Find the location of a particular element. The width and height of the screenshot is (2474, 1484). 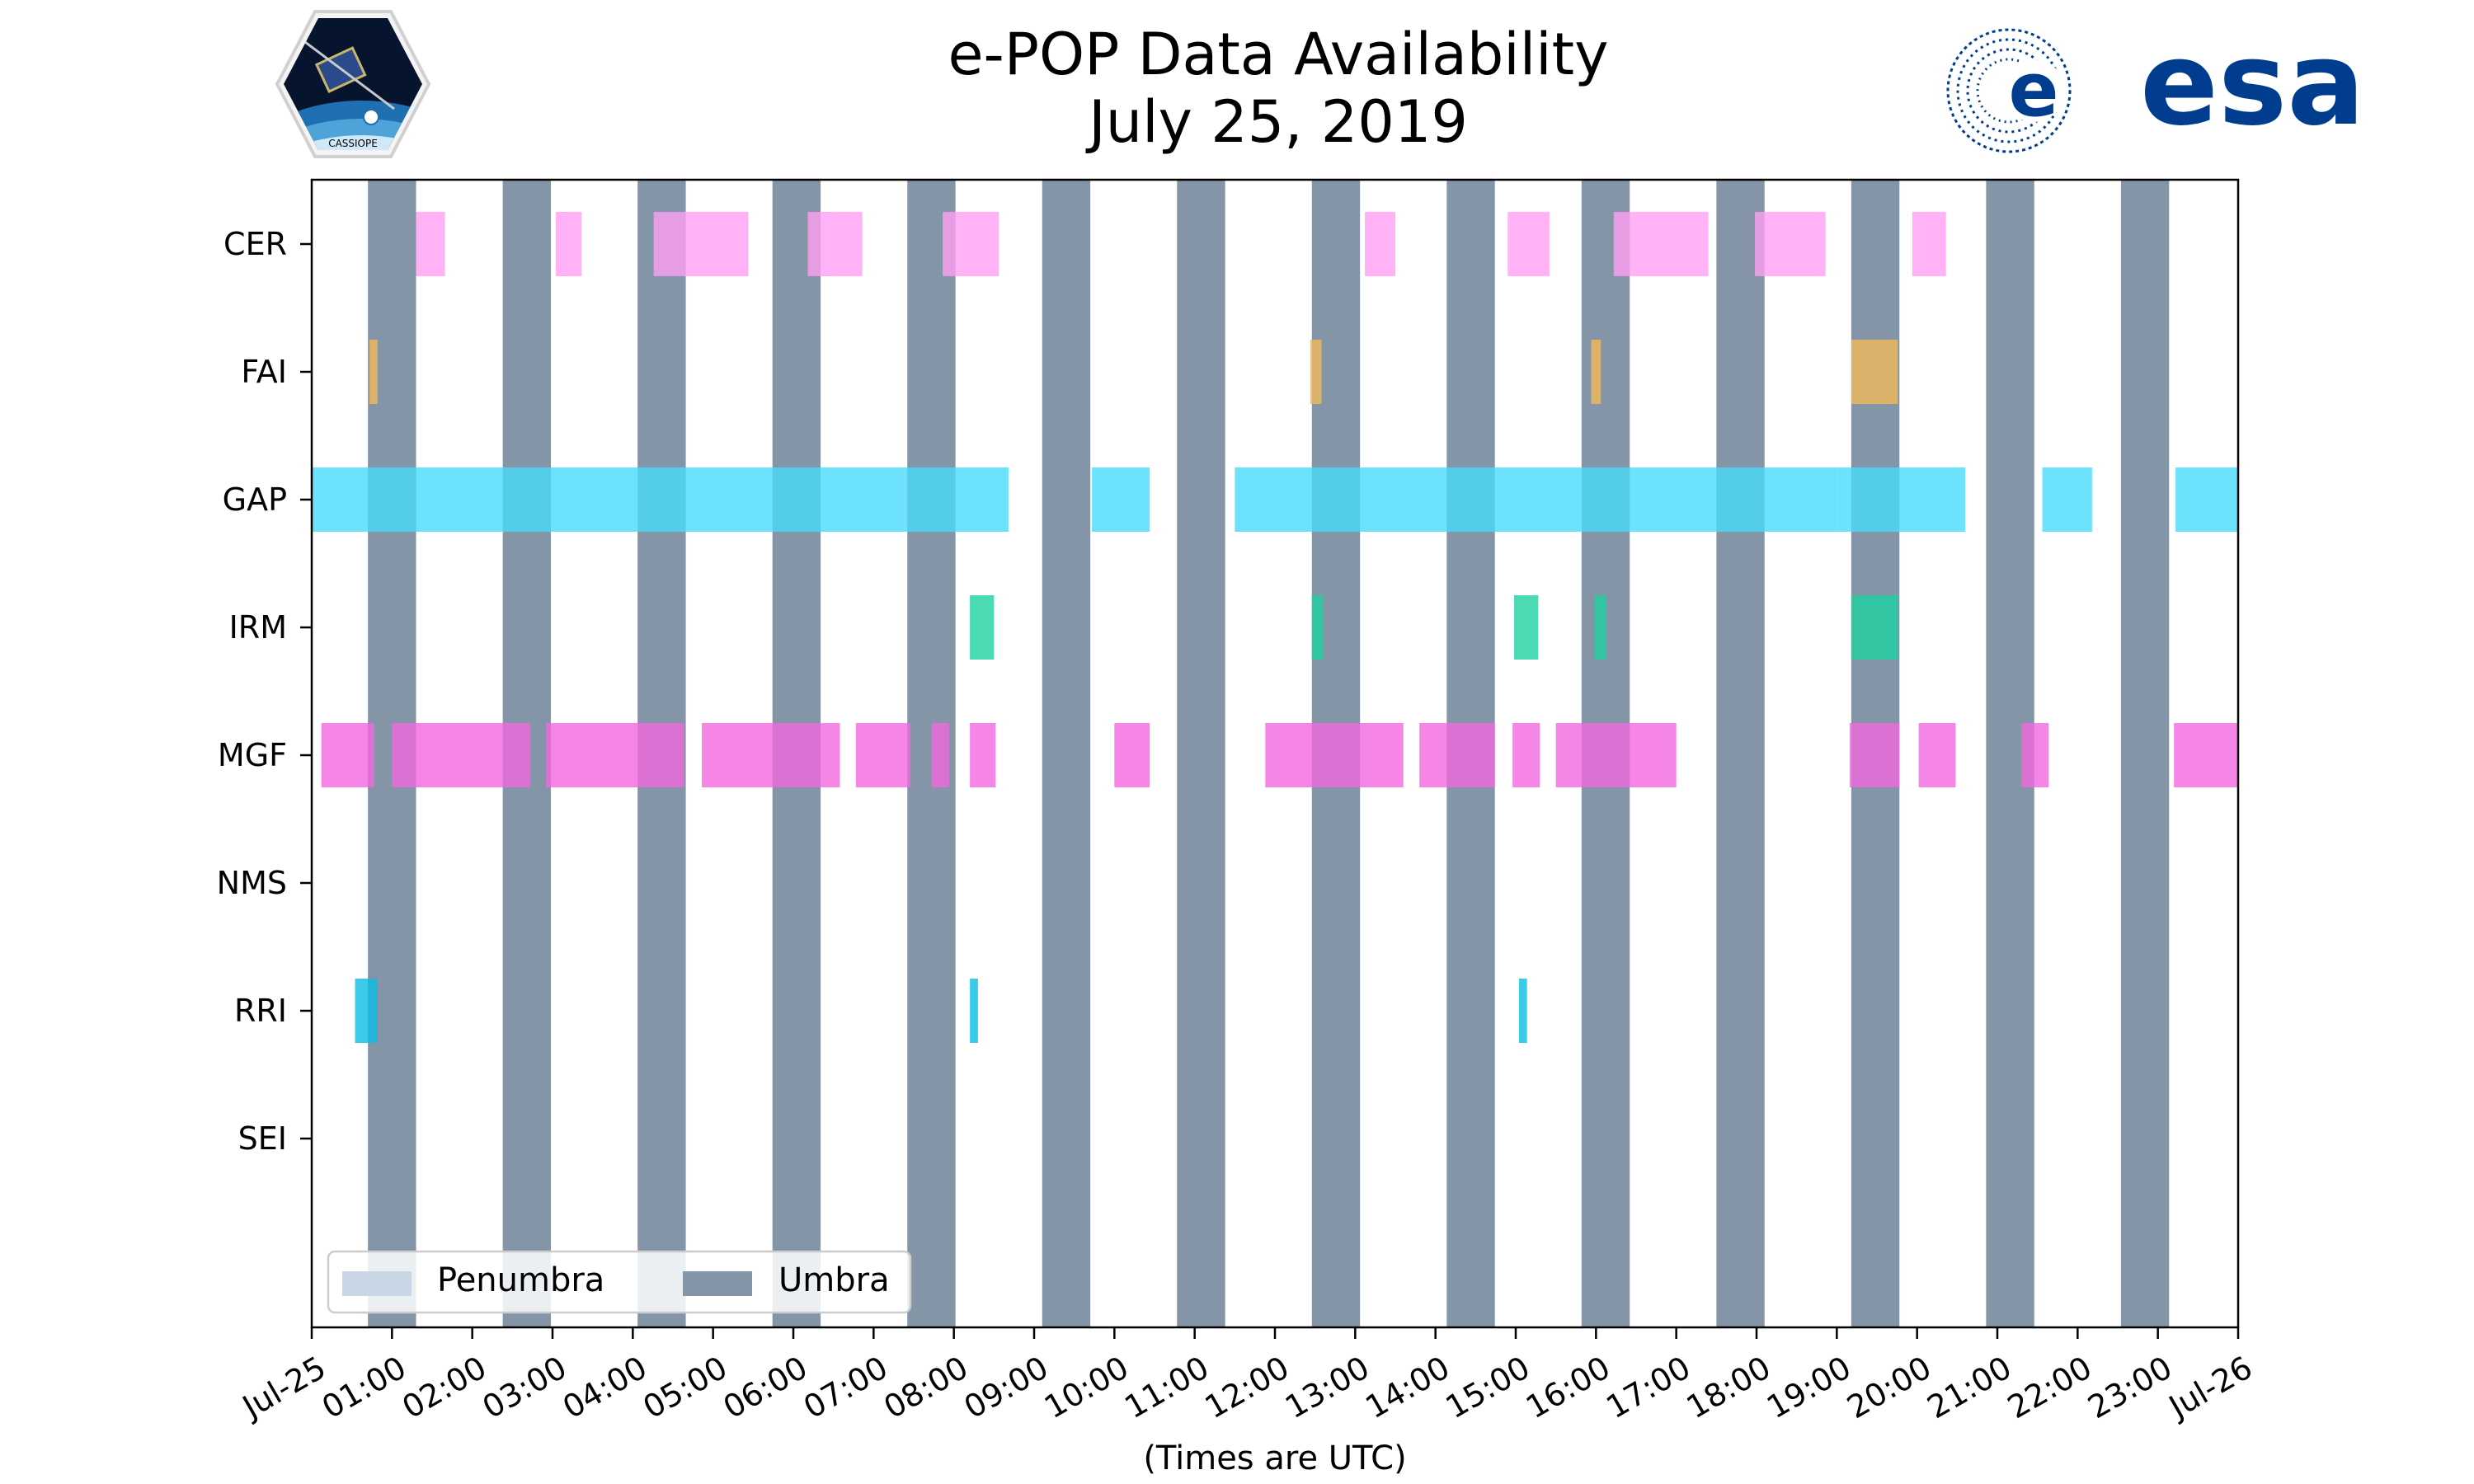

x-tick-label-13: 13:00 is located at coordinates (1327, 1387).